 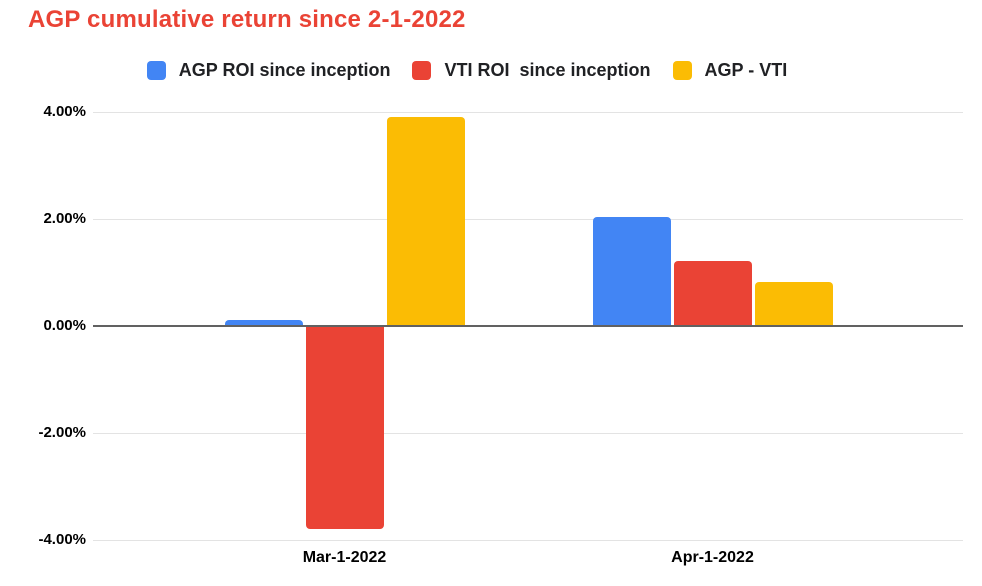 What do you see at coordinates (425, 221) in the screenshot?
I see `bar-mar-1-2022-agp-vti` at bounding box center [425, 221].